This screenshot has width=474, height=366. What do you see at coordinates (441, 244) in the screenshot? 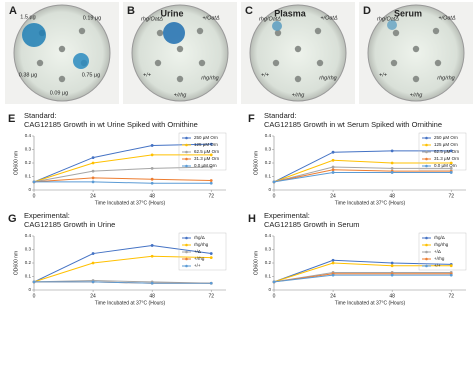
I see `legend-label: rhg/rhg` at bounding box center [441, 244].